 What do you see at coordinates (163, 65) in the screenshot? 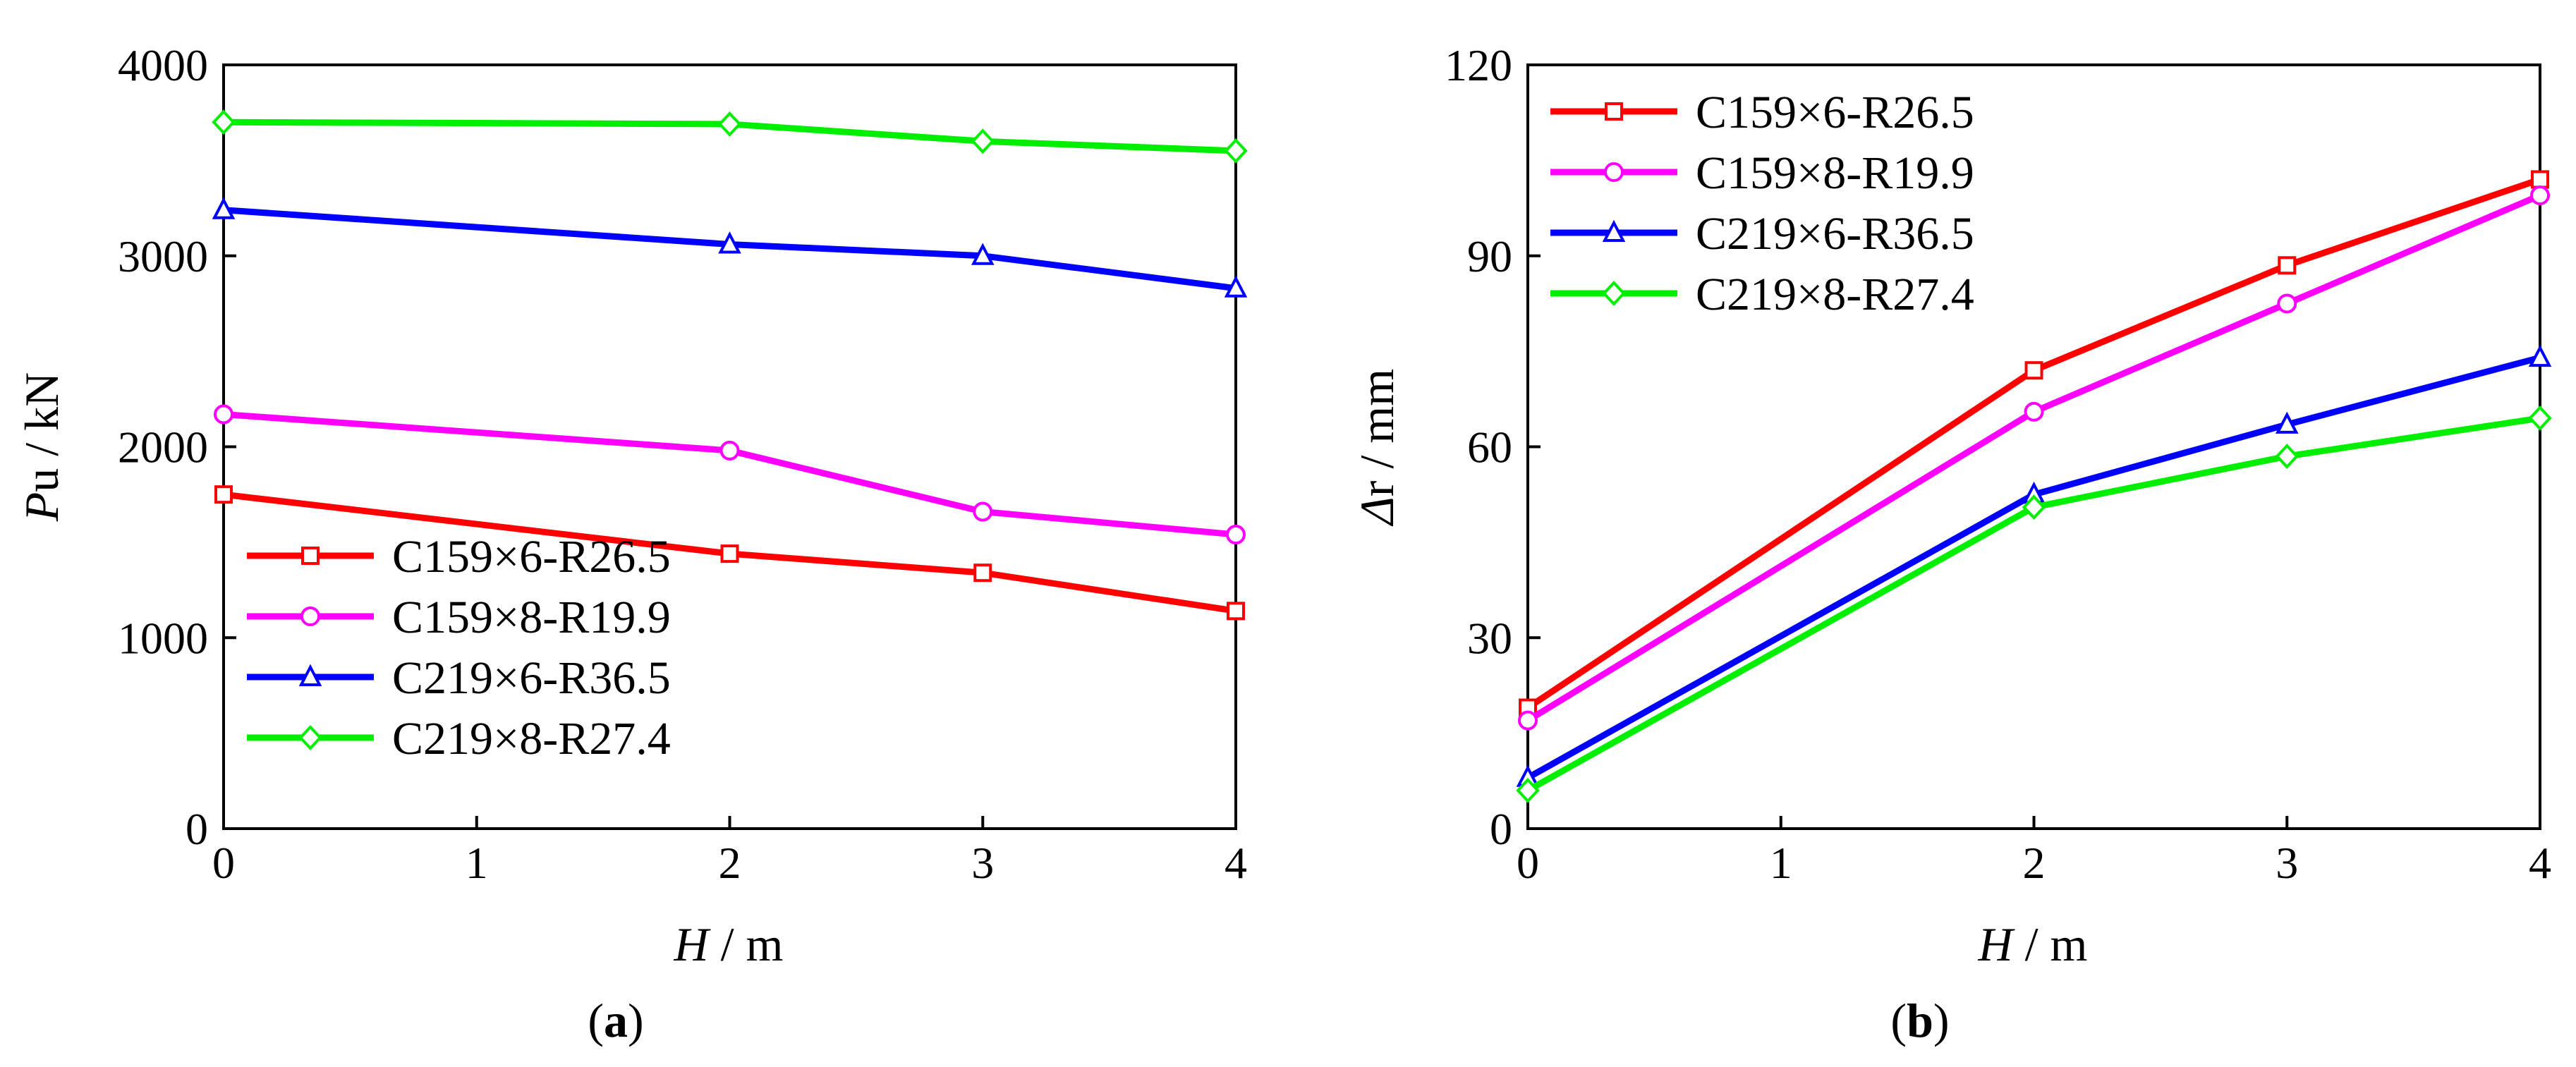
I see `y-tick-label: 4000` at bounding box center [163, 65].